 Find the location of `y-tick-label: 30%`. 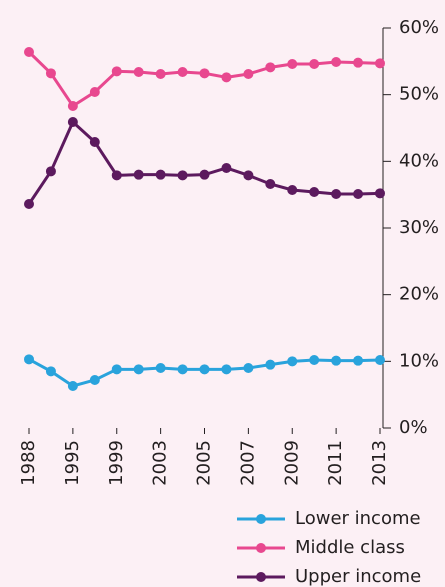

y-tick-label: 30% is located at coordinates (419, 227).